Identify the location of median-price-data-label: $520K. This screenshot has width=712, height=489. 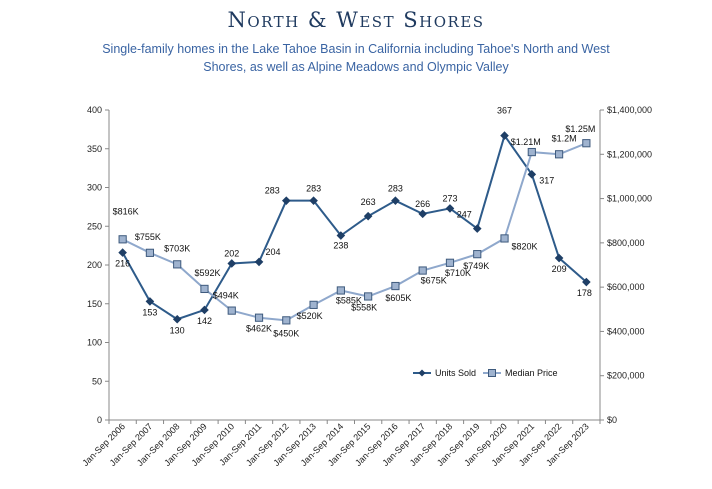
(310, 316).